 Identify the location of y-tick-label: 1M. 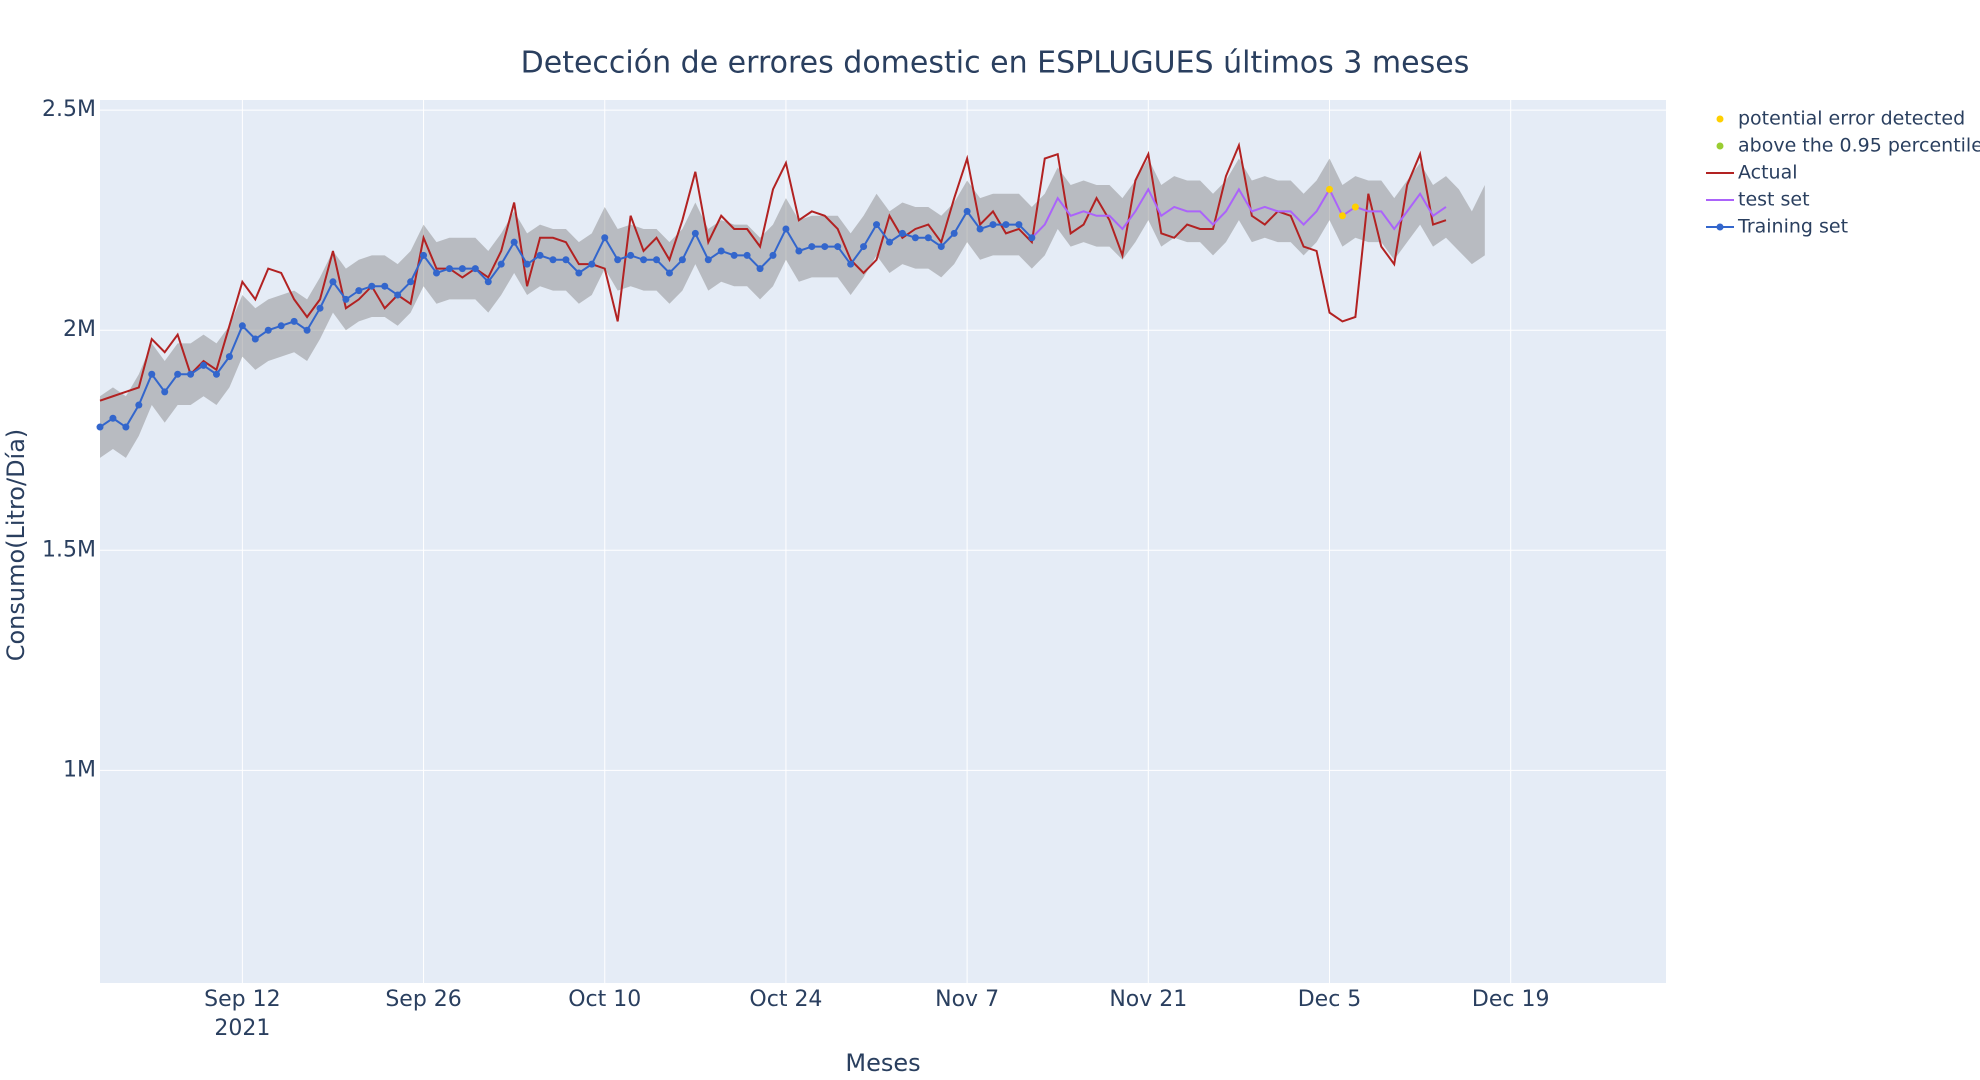
(79, 769).